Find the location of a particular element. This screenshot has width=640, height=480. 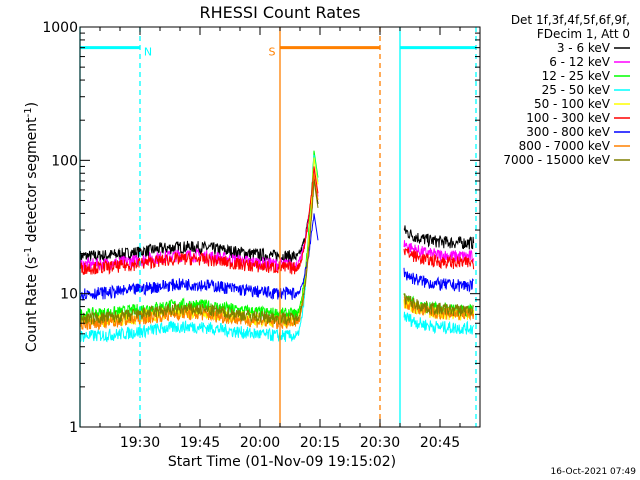

y-tick-label: 10 is located at coordinates (69, 295).